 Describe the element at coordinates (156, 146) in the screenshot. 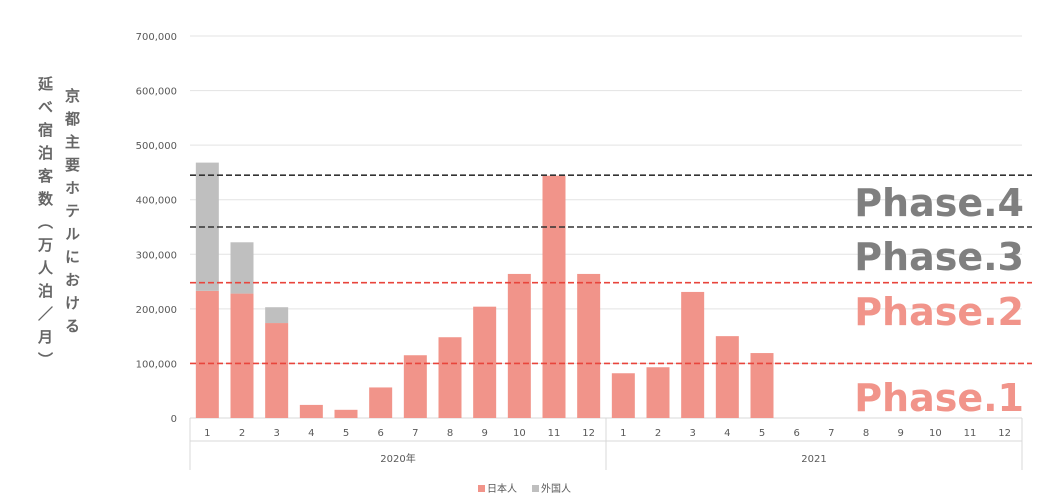

I see `y-tick-label: 500,000` at that location.